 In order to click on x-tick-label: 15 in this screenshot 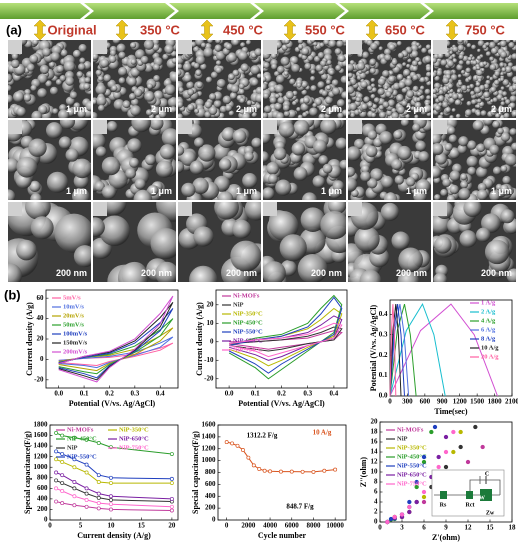, I will do `click(142, 526)`.